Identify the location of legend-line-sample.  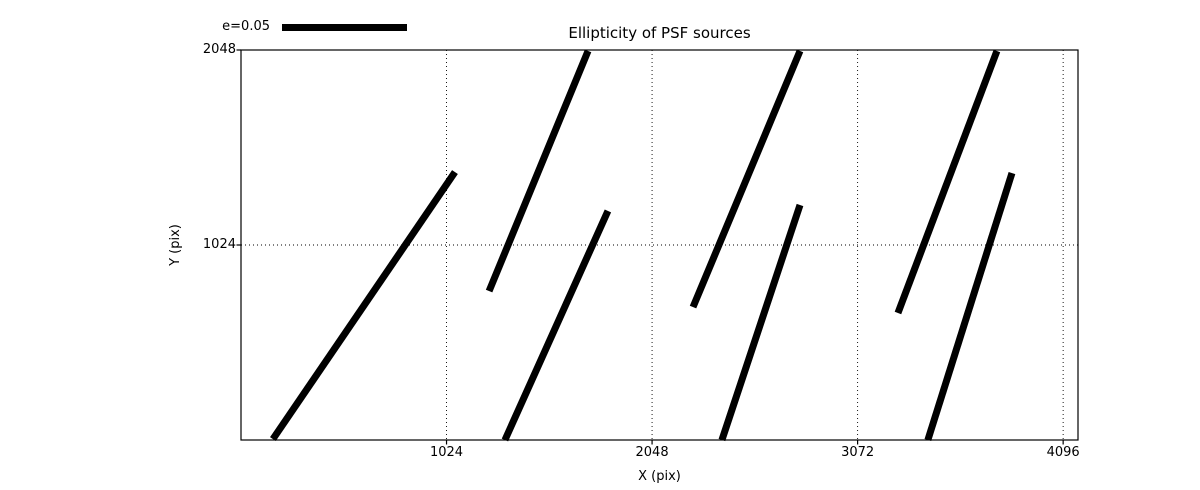
(344, 27).